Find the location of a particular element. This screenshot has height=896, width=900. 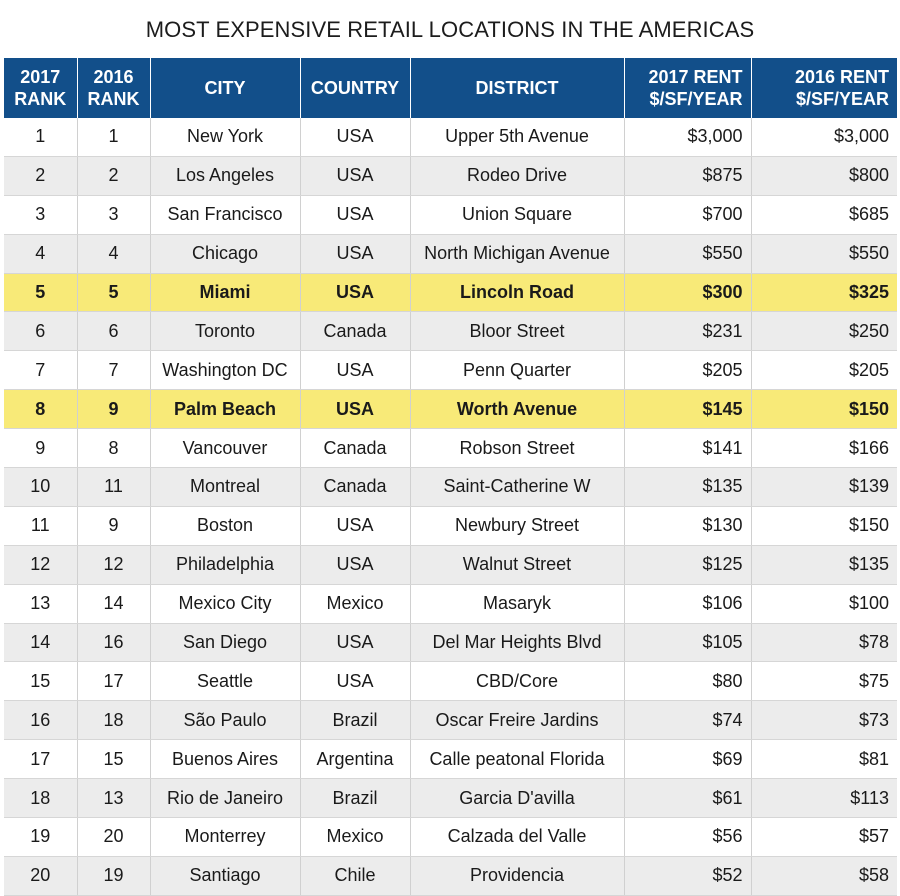

rank-2016-cell: 12 is located at coordinates (114, 565).